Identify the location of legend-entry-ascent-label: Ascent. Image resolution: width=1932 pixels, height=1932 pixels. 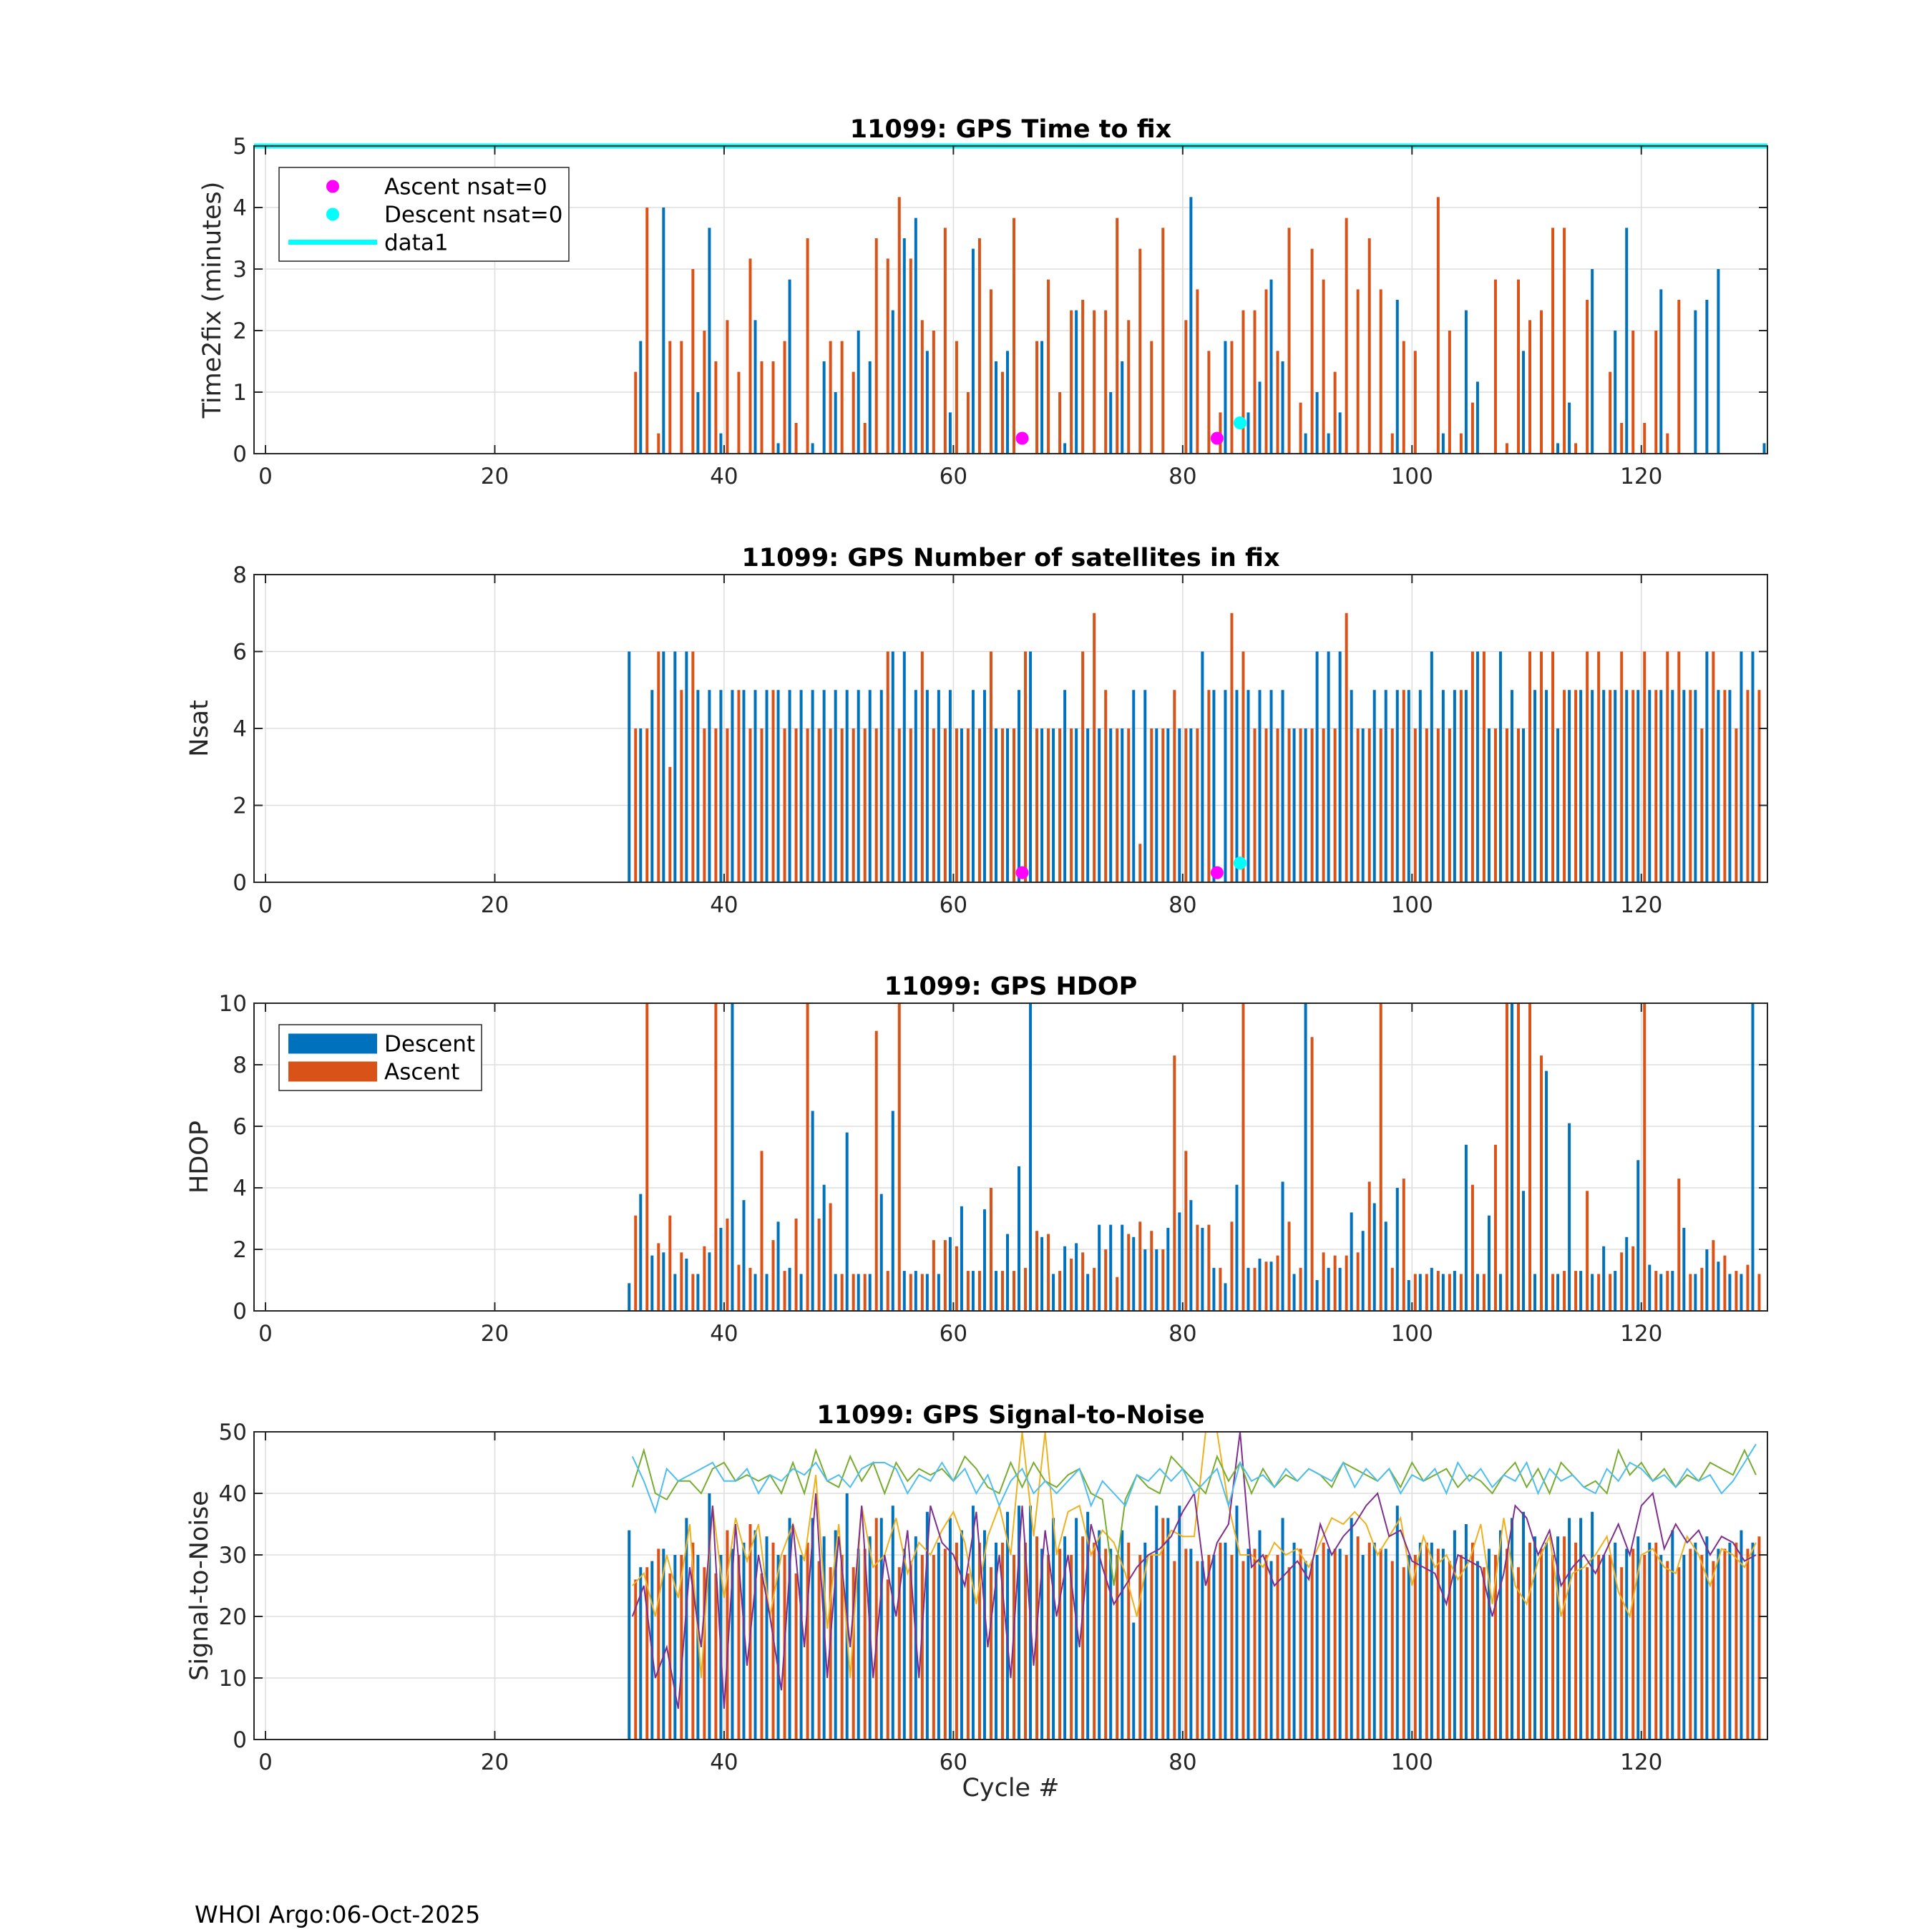
(421, 1072).